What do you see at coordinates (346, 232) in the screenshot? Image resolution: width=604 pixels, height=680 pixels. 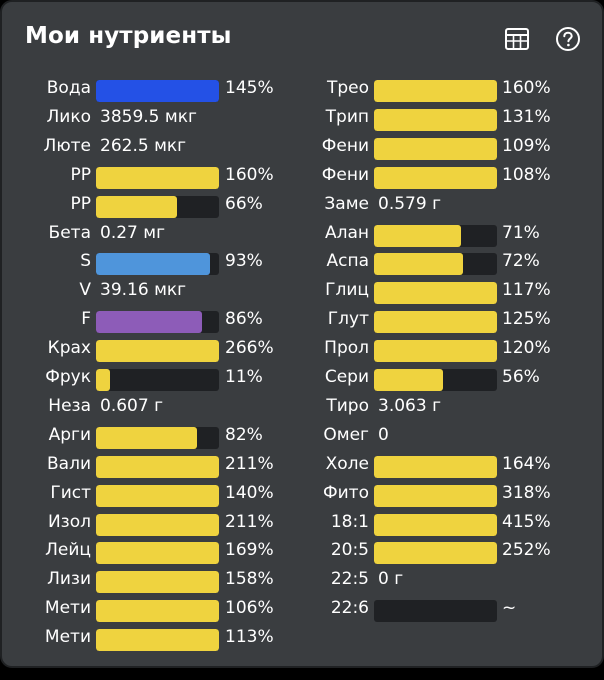 I see `nutrient-label: Алан` at bounding box center [346, 232].